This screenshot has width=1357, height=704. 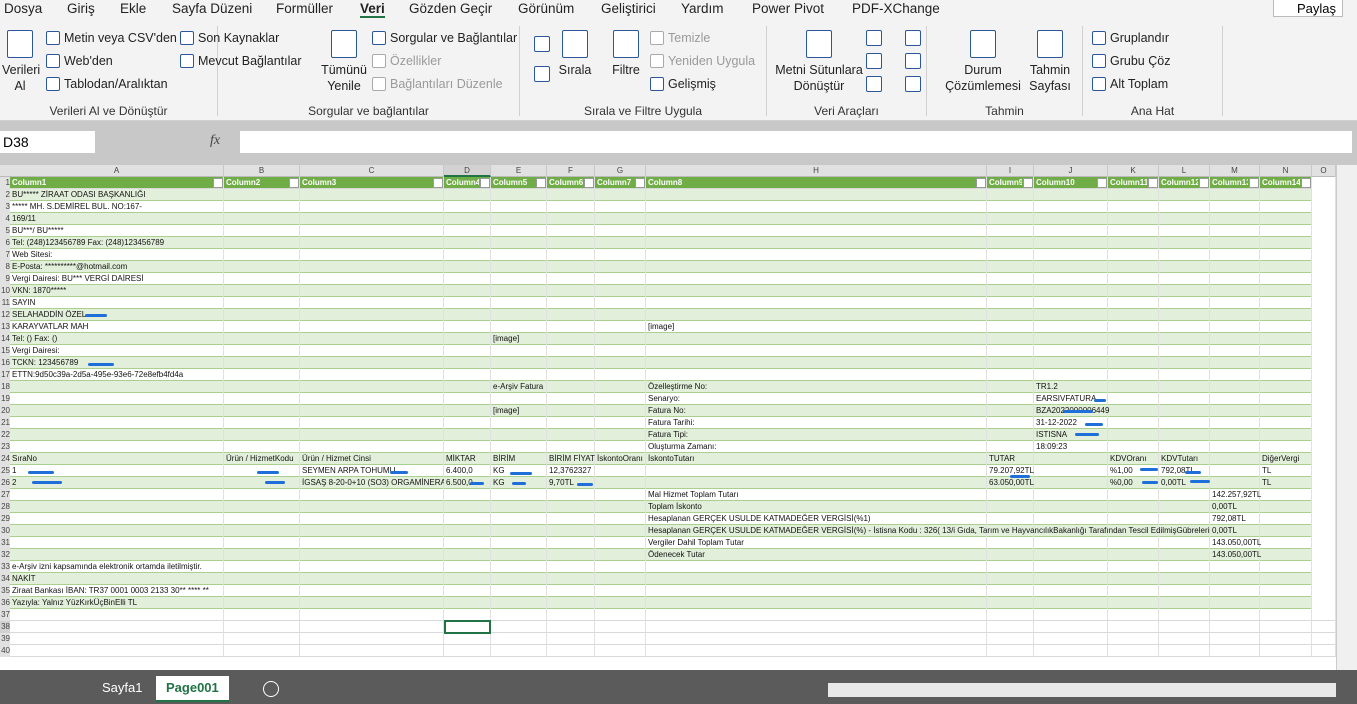 What do you see at coordinates (1121, 470) in the screenshot?
I see `cell: %1,00` at bounding box center [1121, 470].